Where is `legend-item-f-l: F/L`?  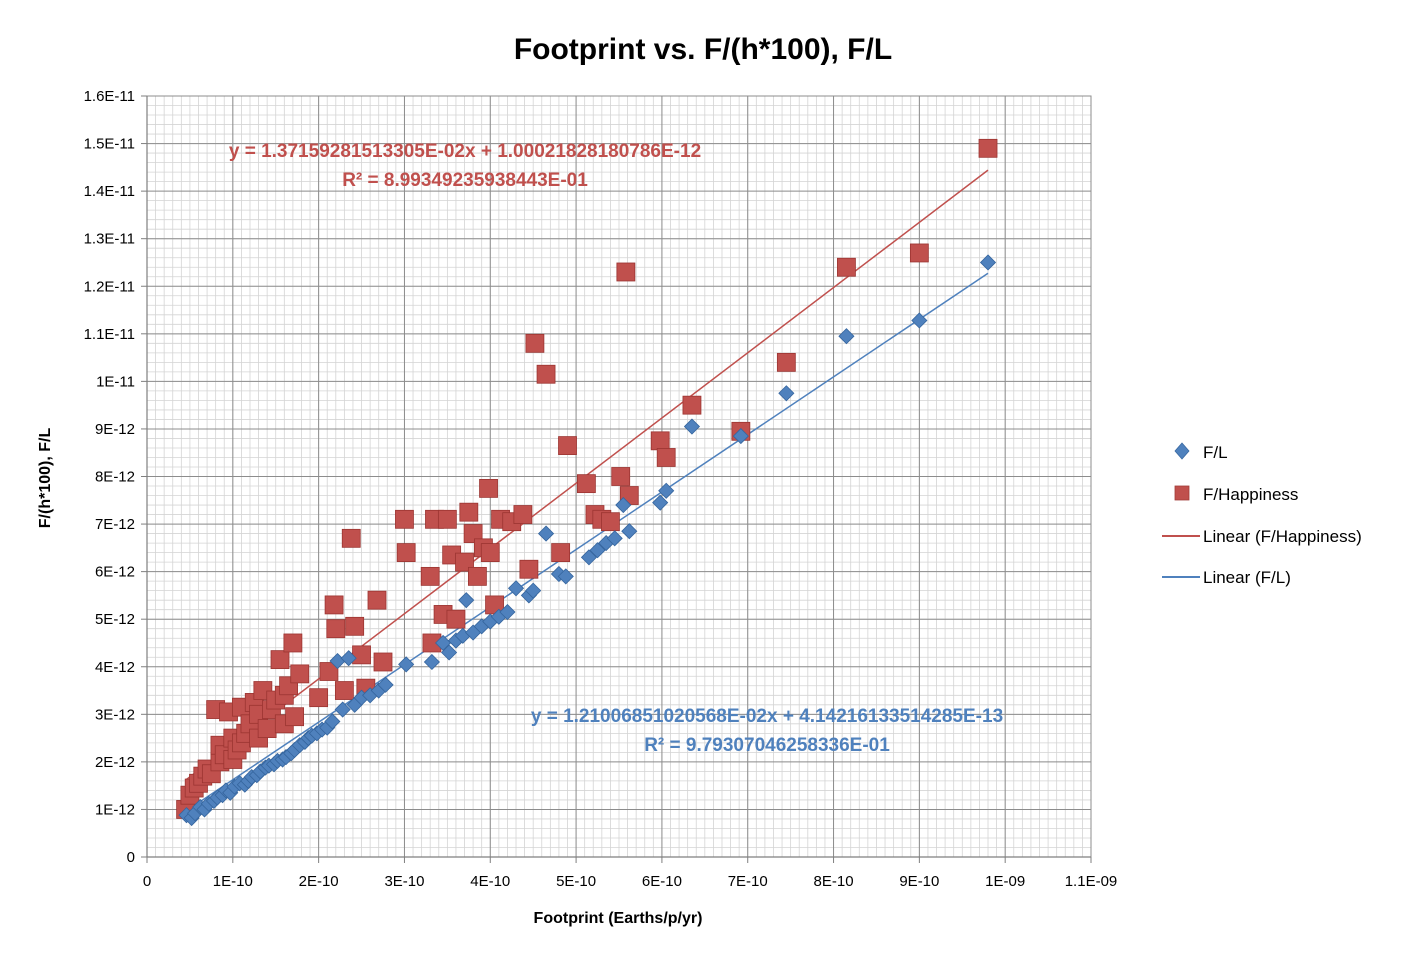 legend-item-f-l: F/L is located at coordinates (1201, 452).